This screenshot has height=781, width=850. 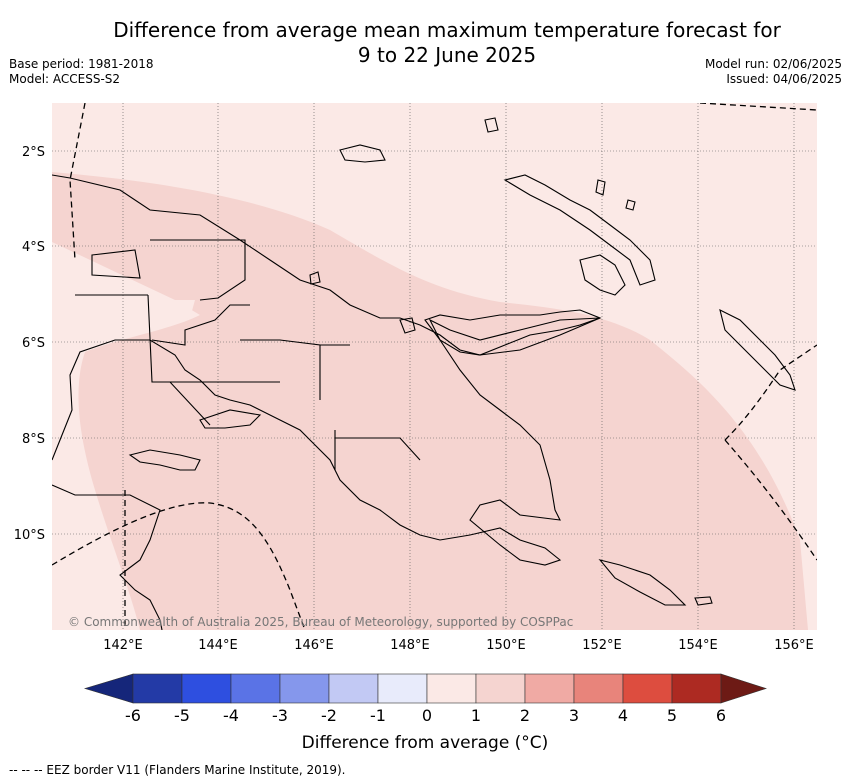 I want to click on bougainville, so click(x=757, y=349).